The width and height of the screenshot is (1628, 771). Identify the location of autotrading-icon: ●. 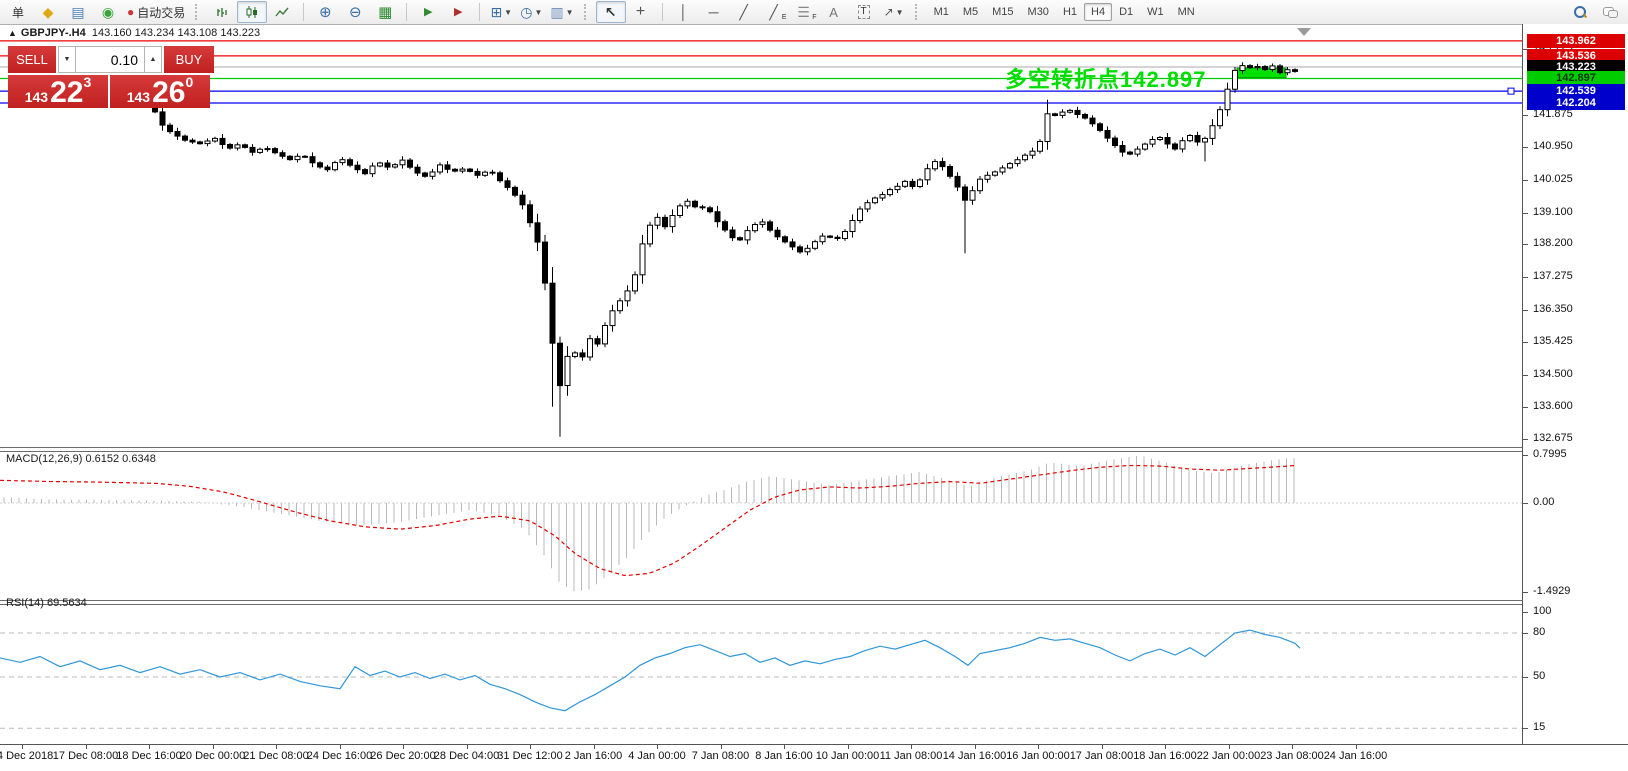
(131, 12).